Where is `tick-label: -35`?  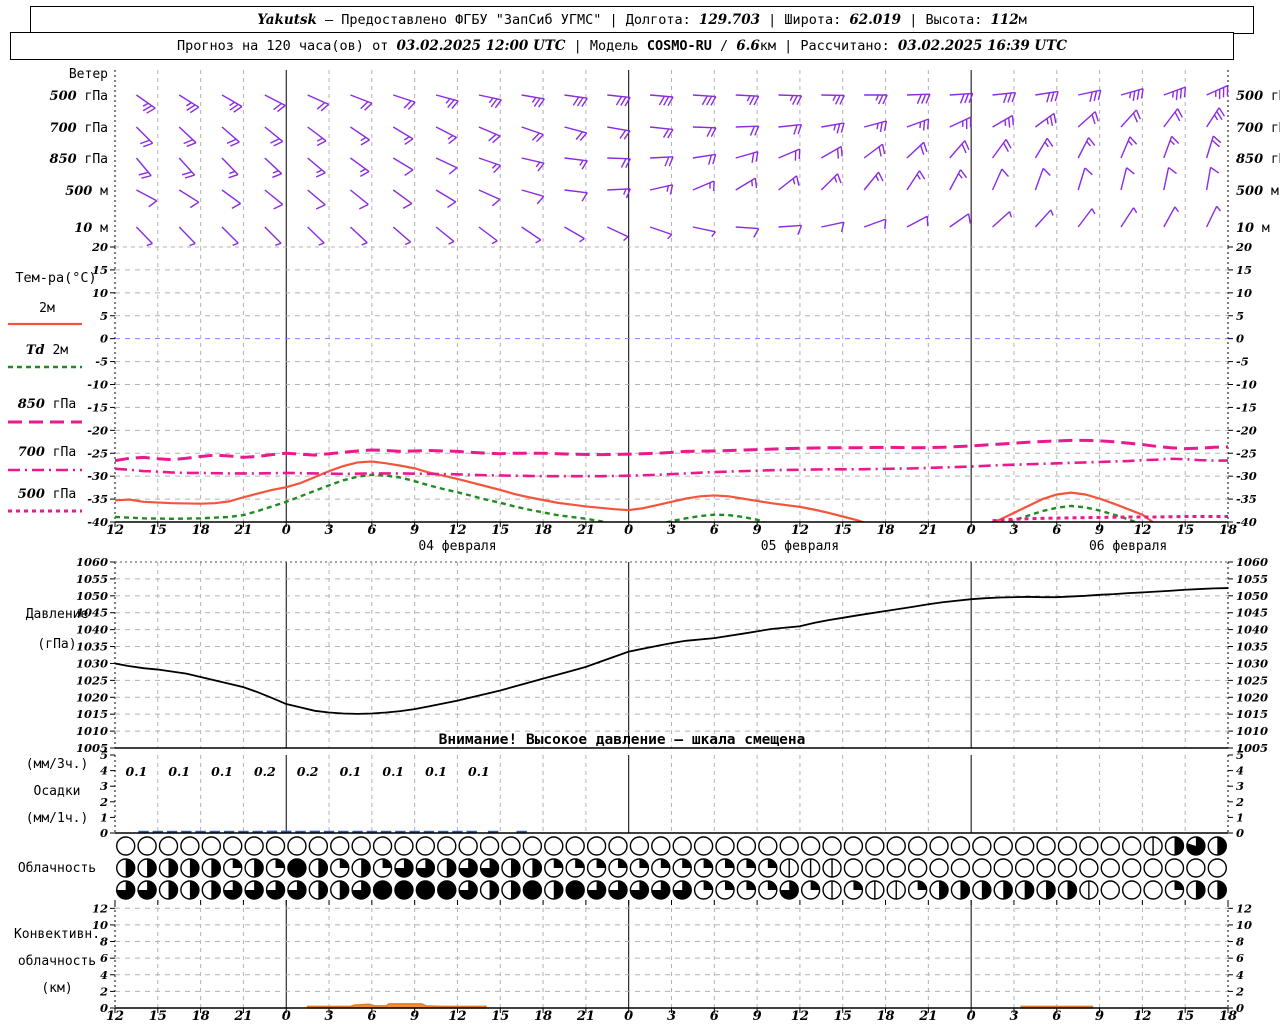
tick-label: -35 is located at coordinates (1246, 499).